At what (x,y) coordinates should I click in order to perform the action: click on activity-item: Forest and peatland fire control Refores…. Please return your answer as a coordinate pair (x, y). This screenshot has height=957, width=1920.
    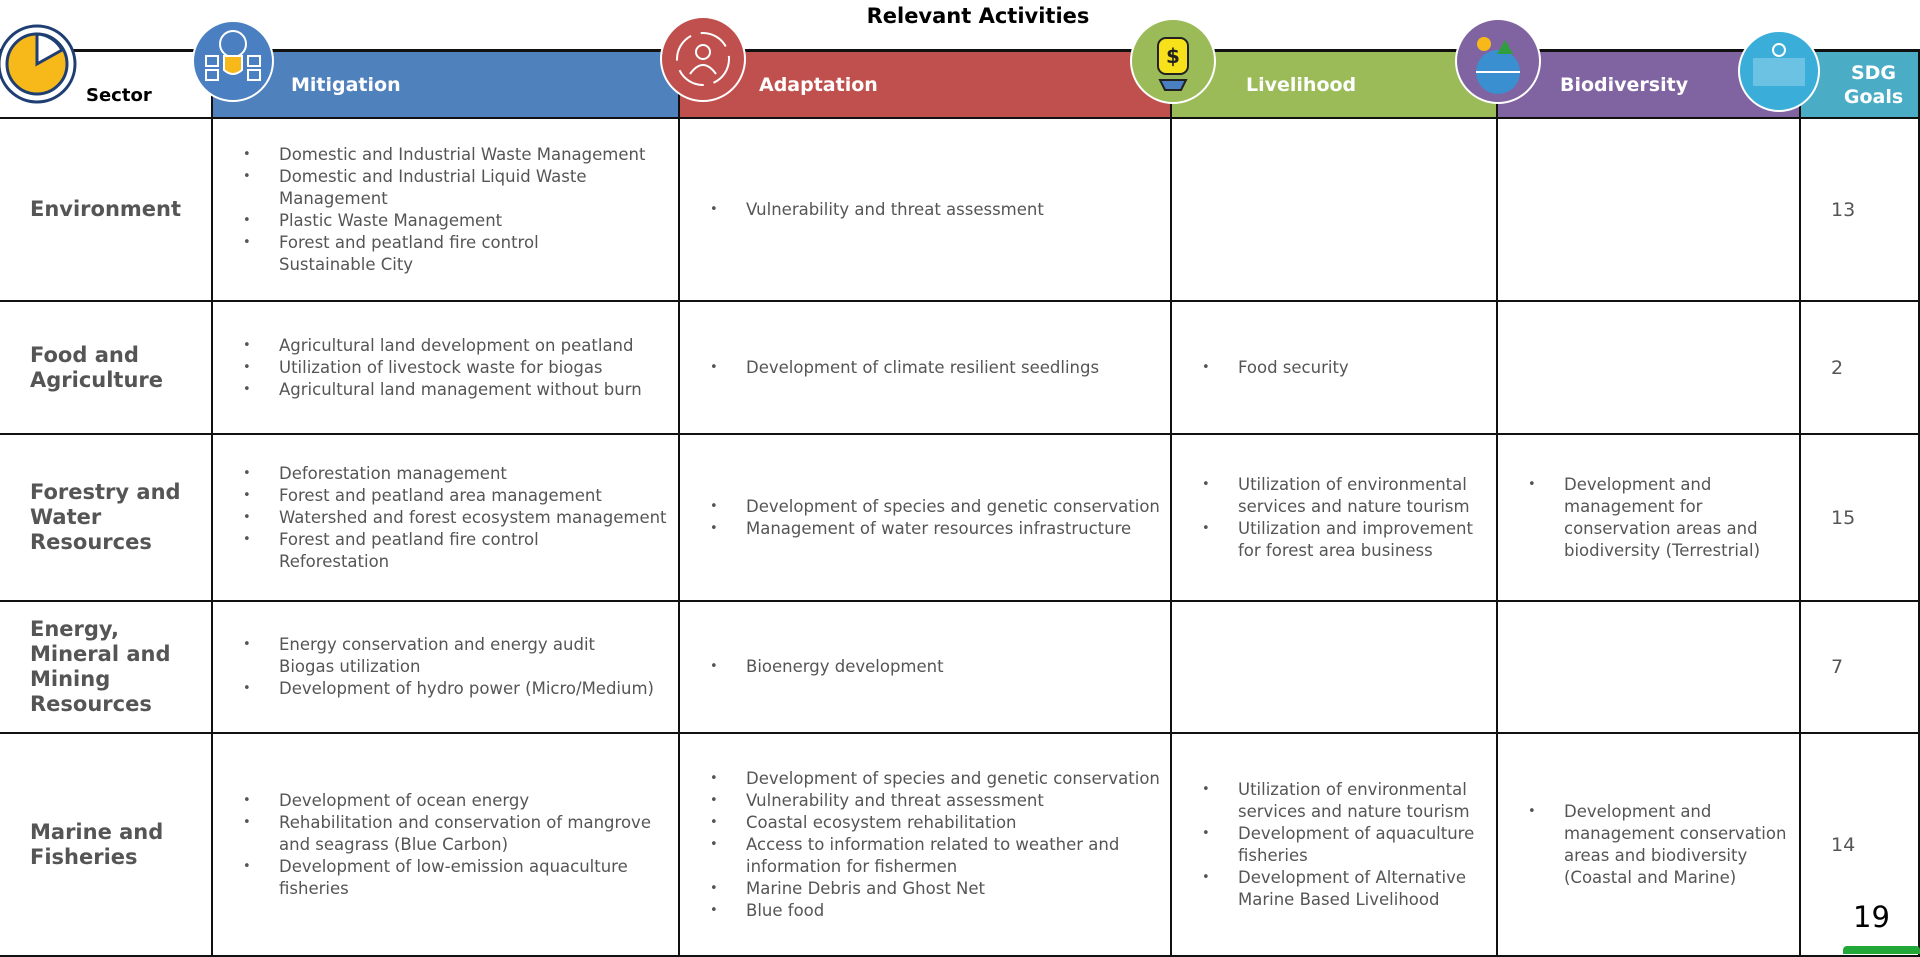
    Looking at the image, I should click on (455, 551).